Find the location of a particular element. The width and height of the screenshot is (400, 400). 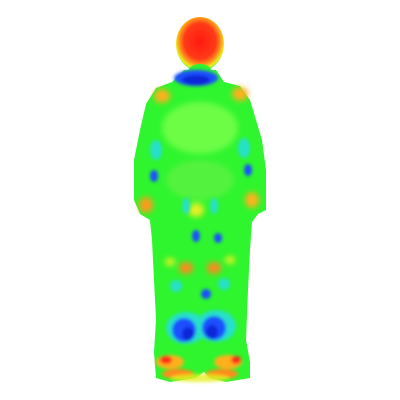

feet-hotspots is located at coordinates (199, 368).